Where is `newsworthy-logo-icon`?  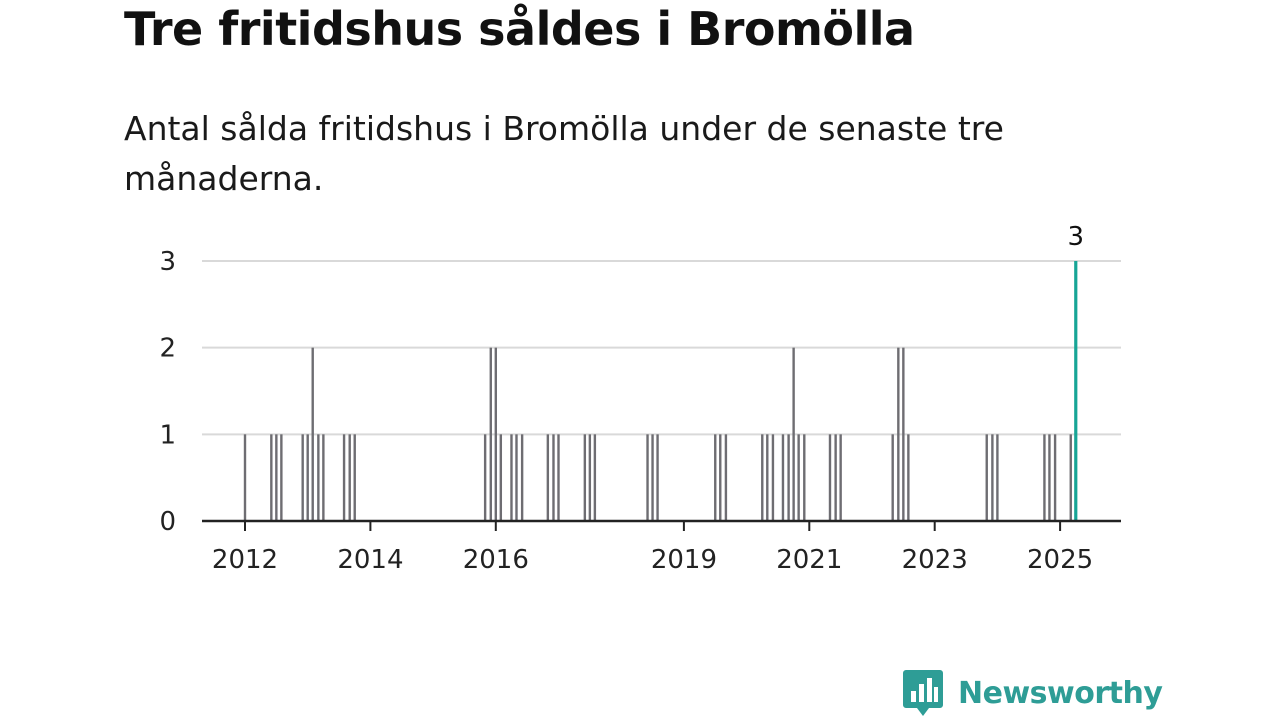 newsworthy-logo-icon is located at coordinates (923, 693).